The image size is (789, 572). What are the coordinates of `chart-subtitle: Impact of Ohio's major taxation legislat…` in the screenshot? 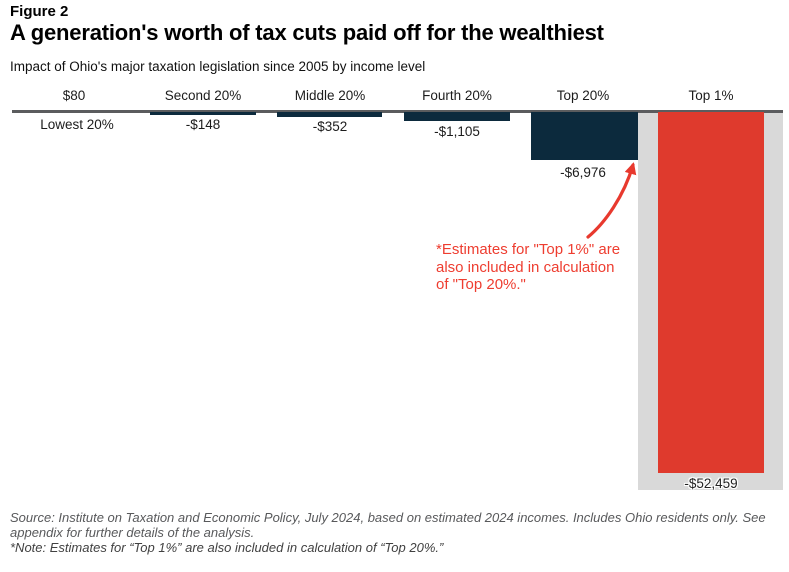 It's located at (218, 66).